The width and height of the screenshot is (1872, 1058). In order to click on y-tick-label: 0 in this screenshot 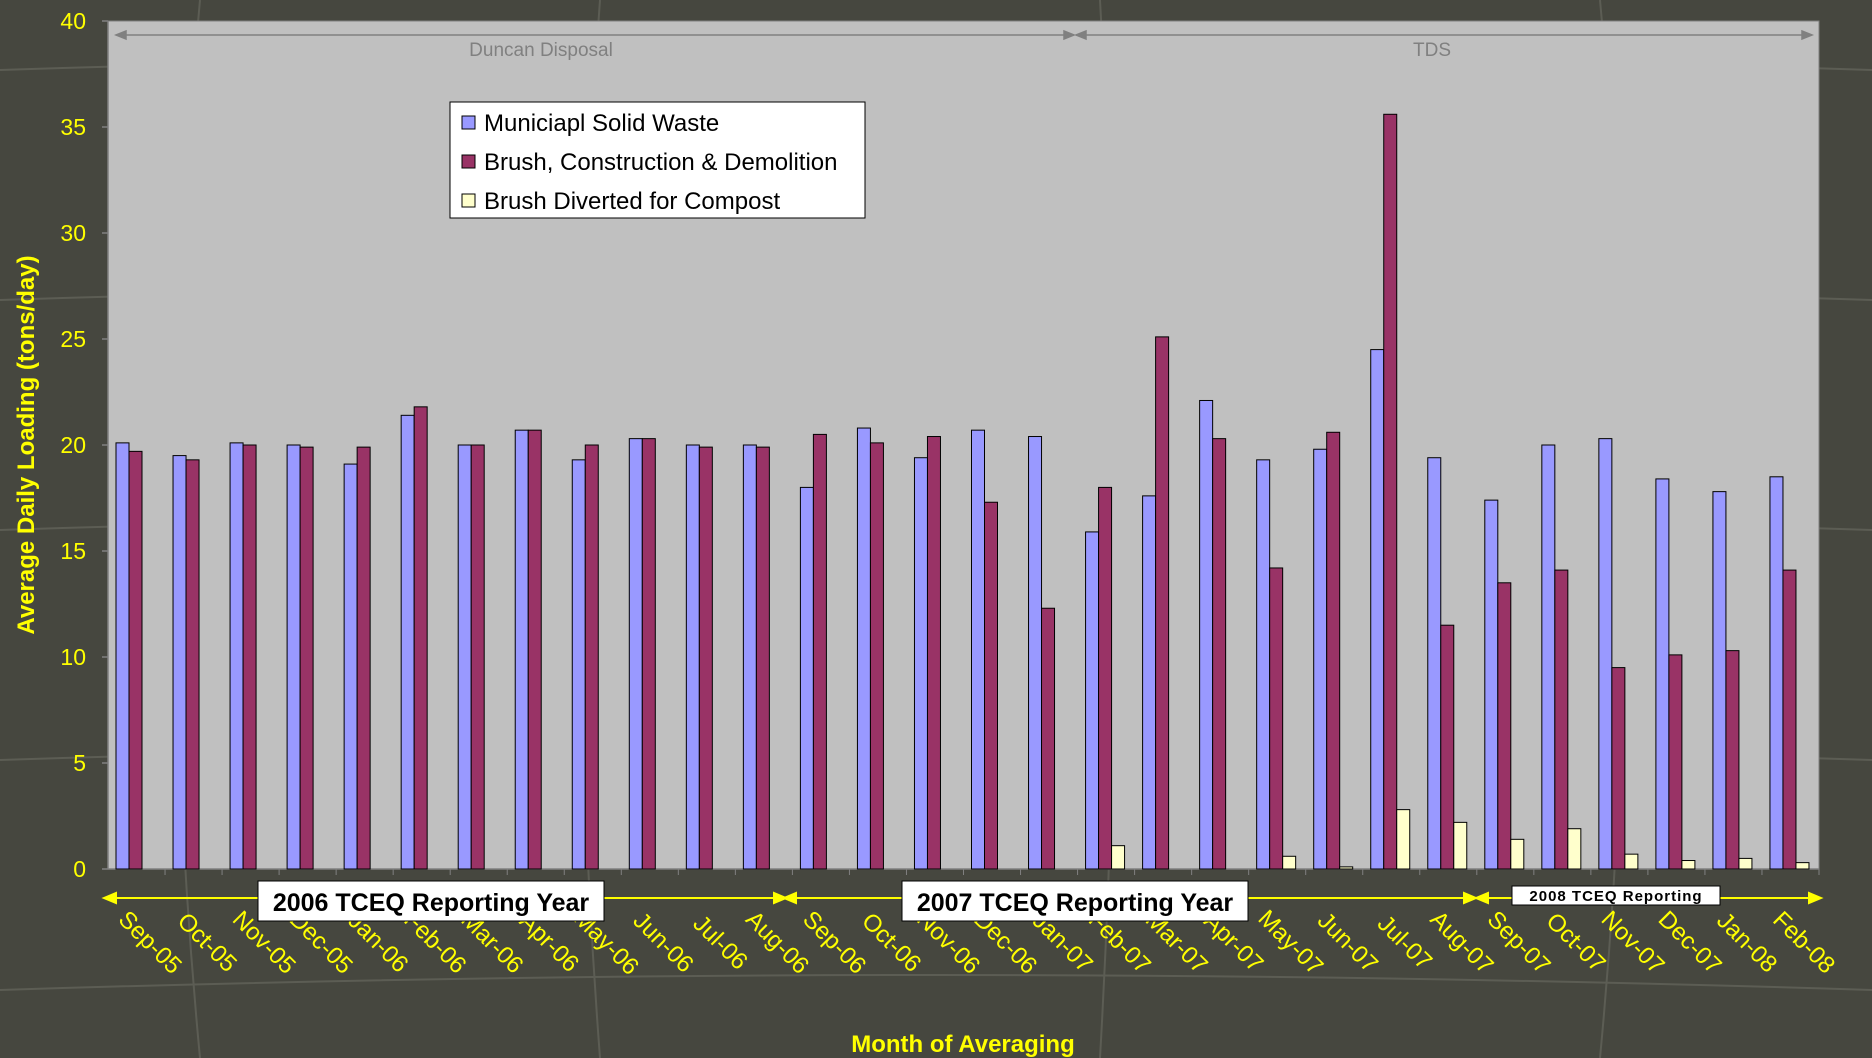, I will do `click(79, 869)`.